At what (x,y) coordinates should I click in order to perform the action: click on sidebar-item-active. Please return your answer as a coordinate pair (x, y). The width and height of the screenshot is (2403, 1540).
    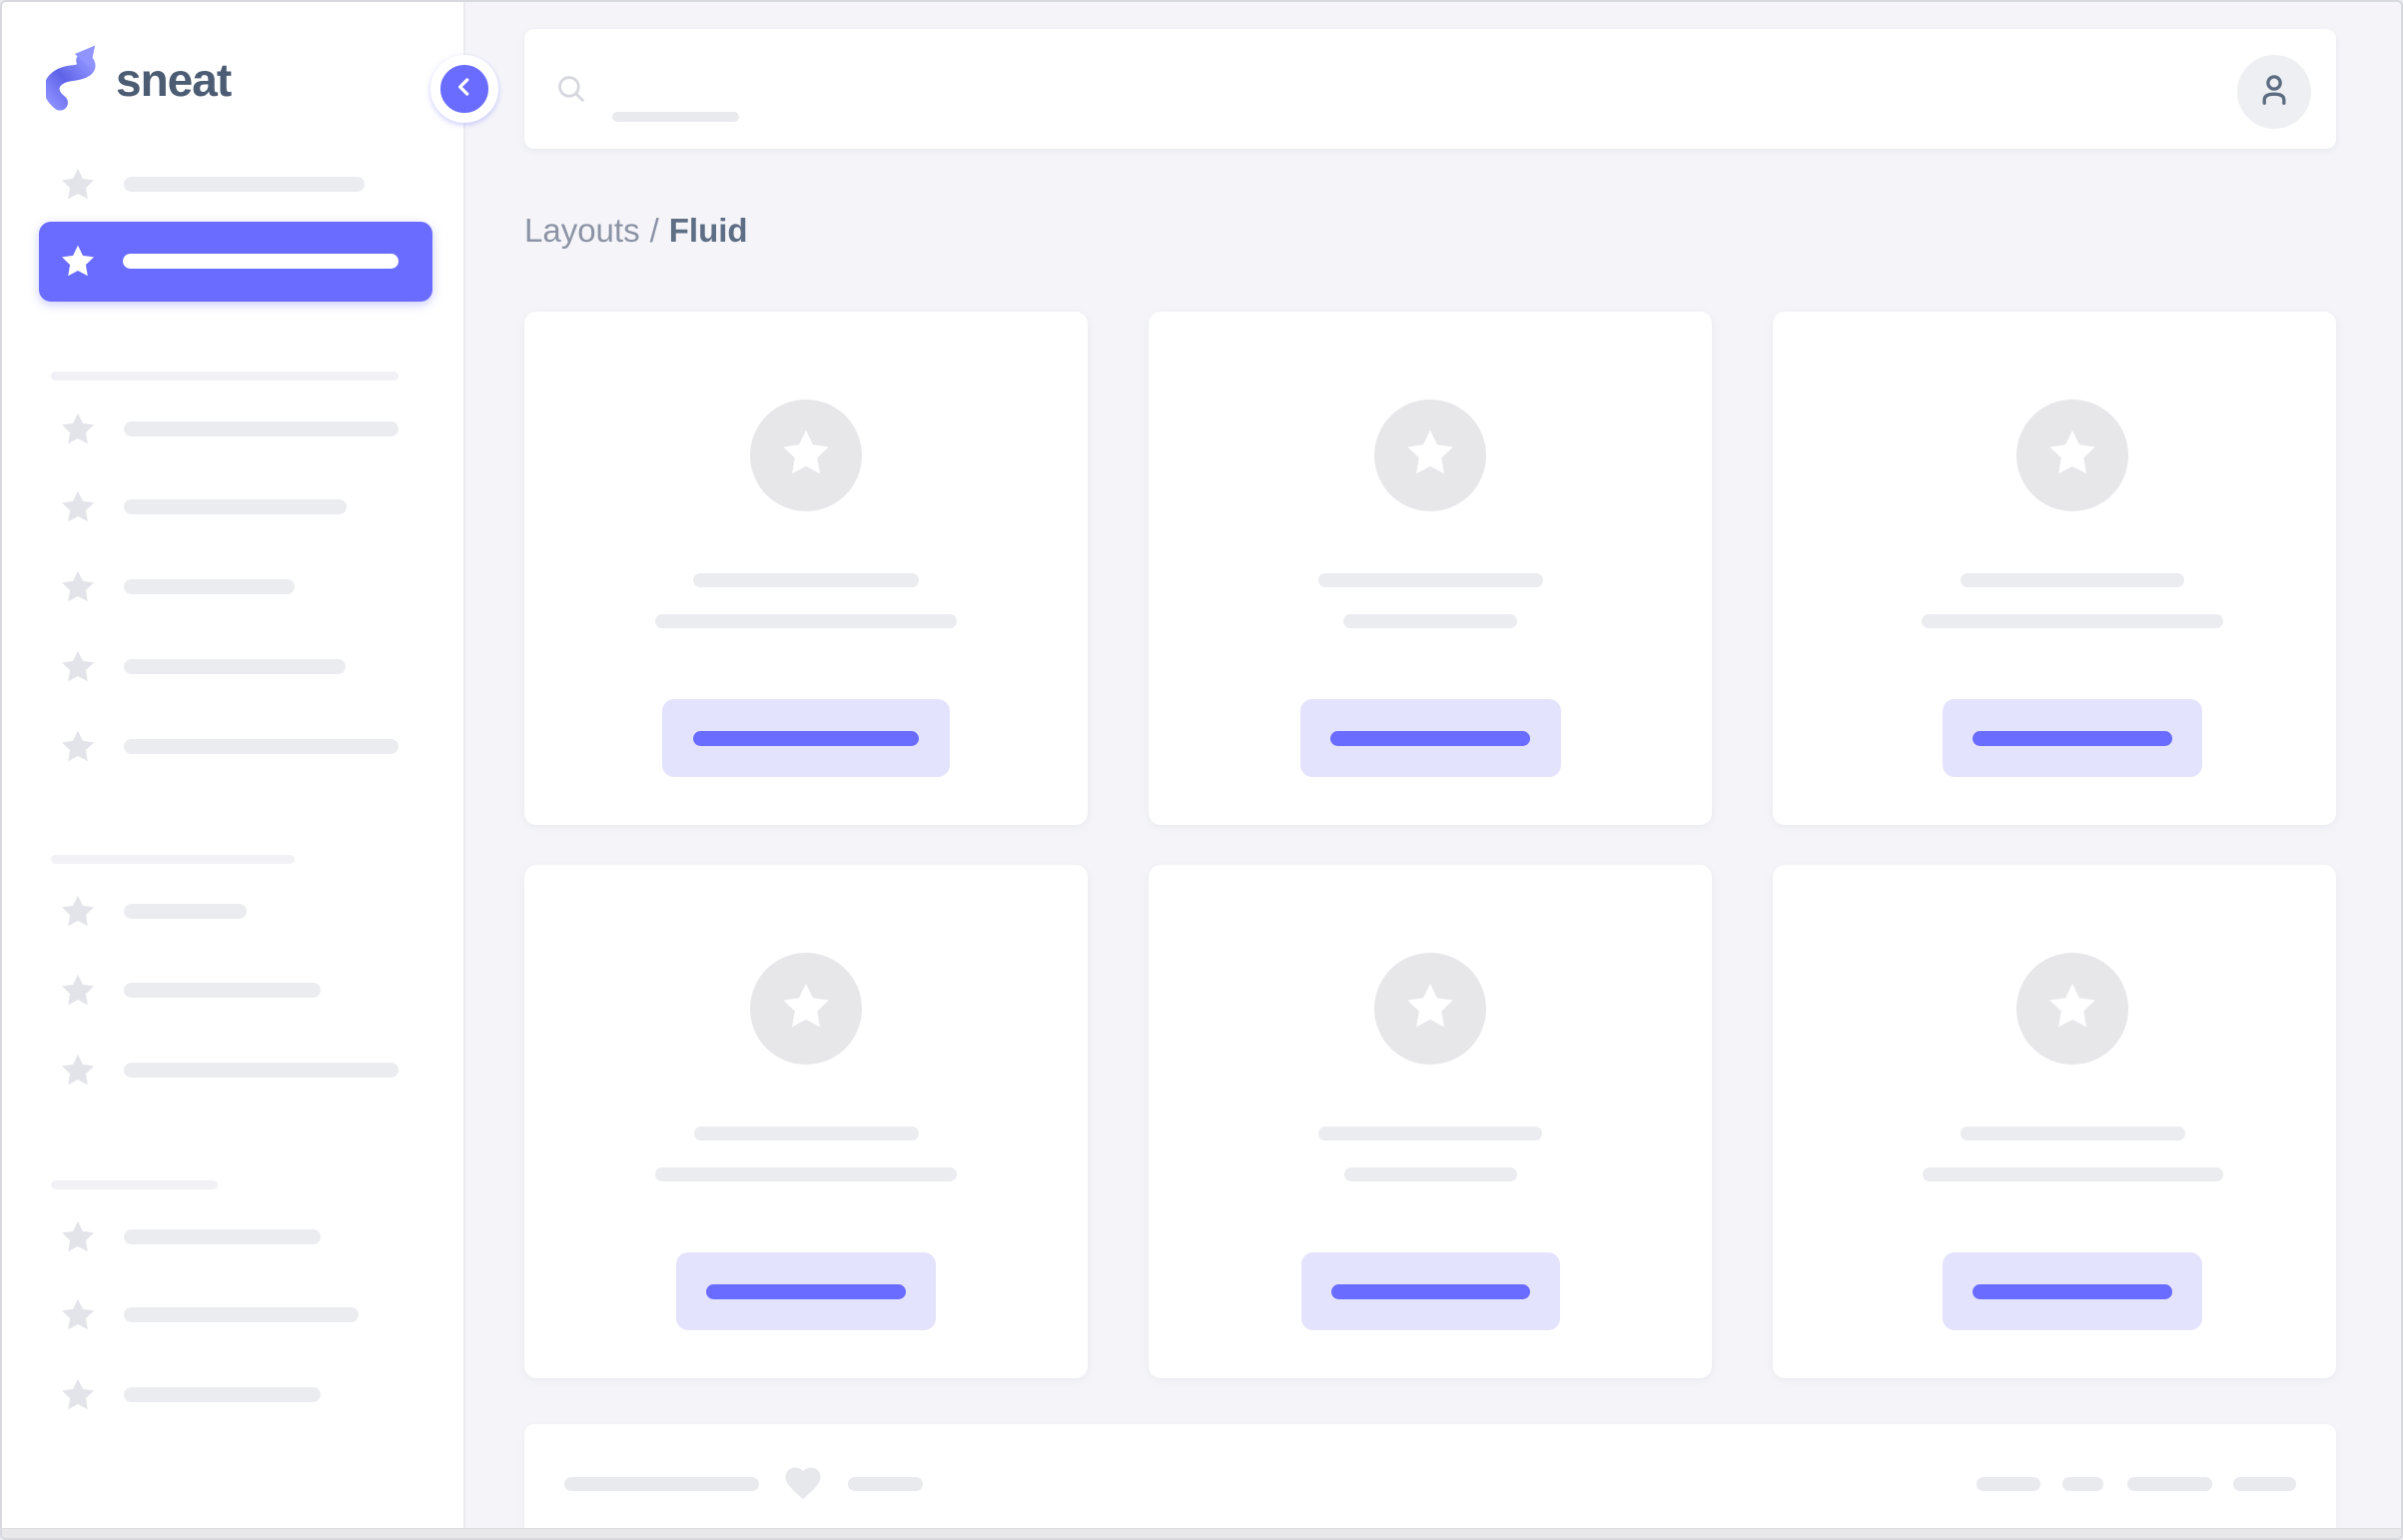
    Looking at the image, I should click on (236, 262).